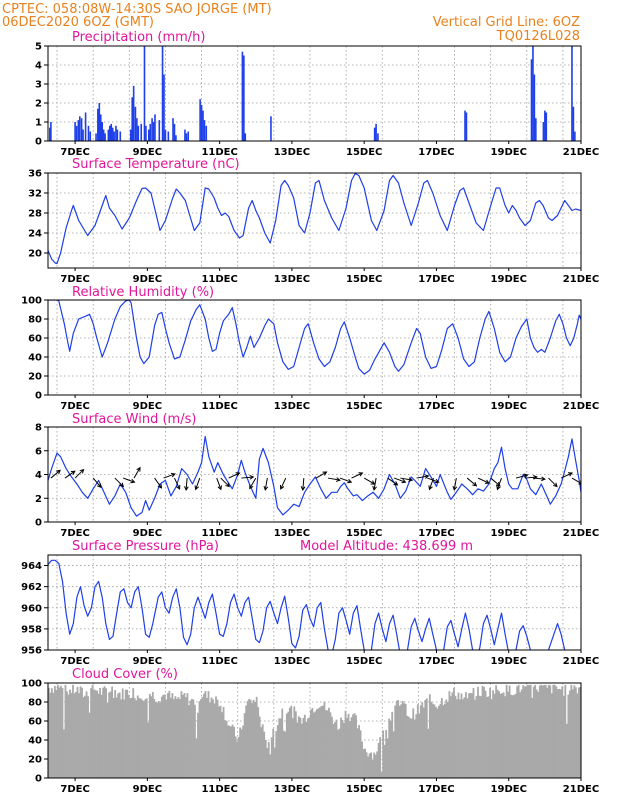 Image resolution: width=618 pixels, height=800 pixels. I want to click on panel-data, so click(314, 476).